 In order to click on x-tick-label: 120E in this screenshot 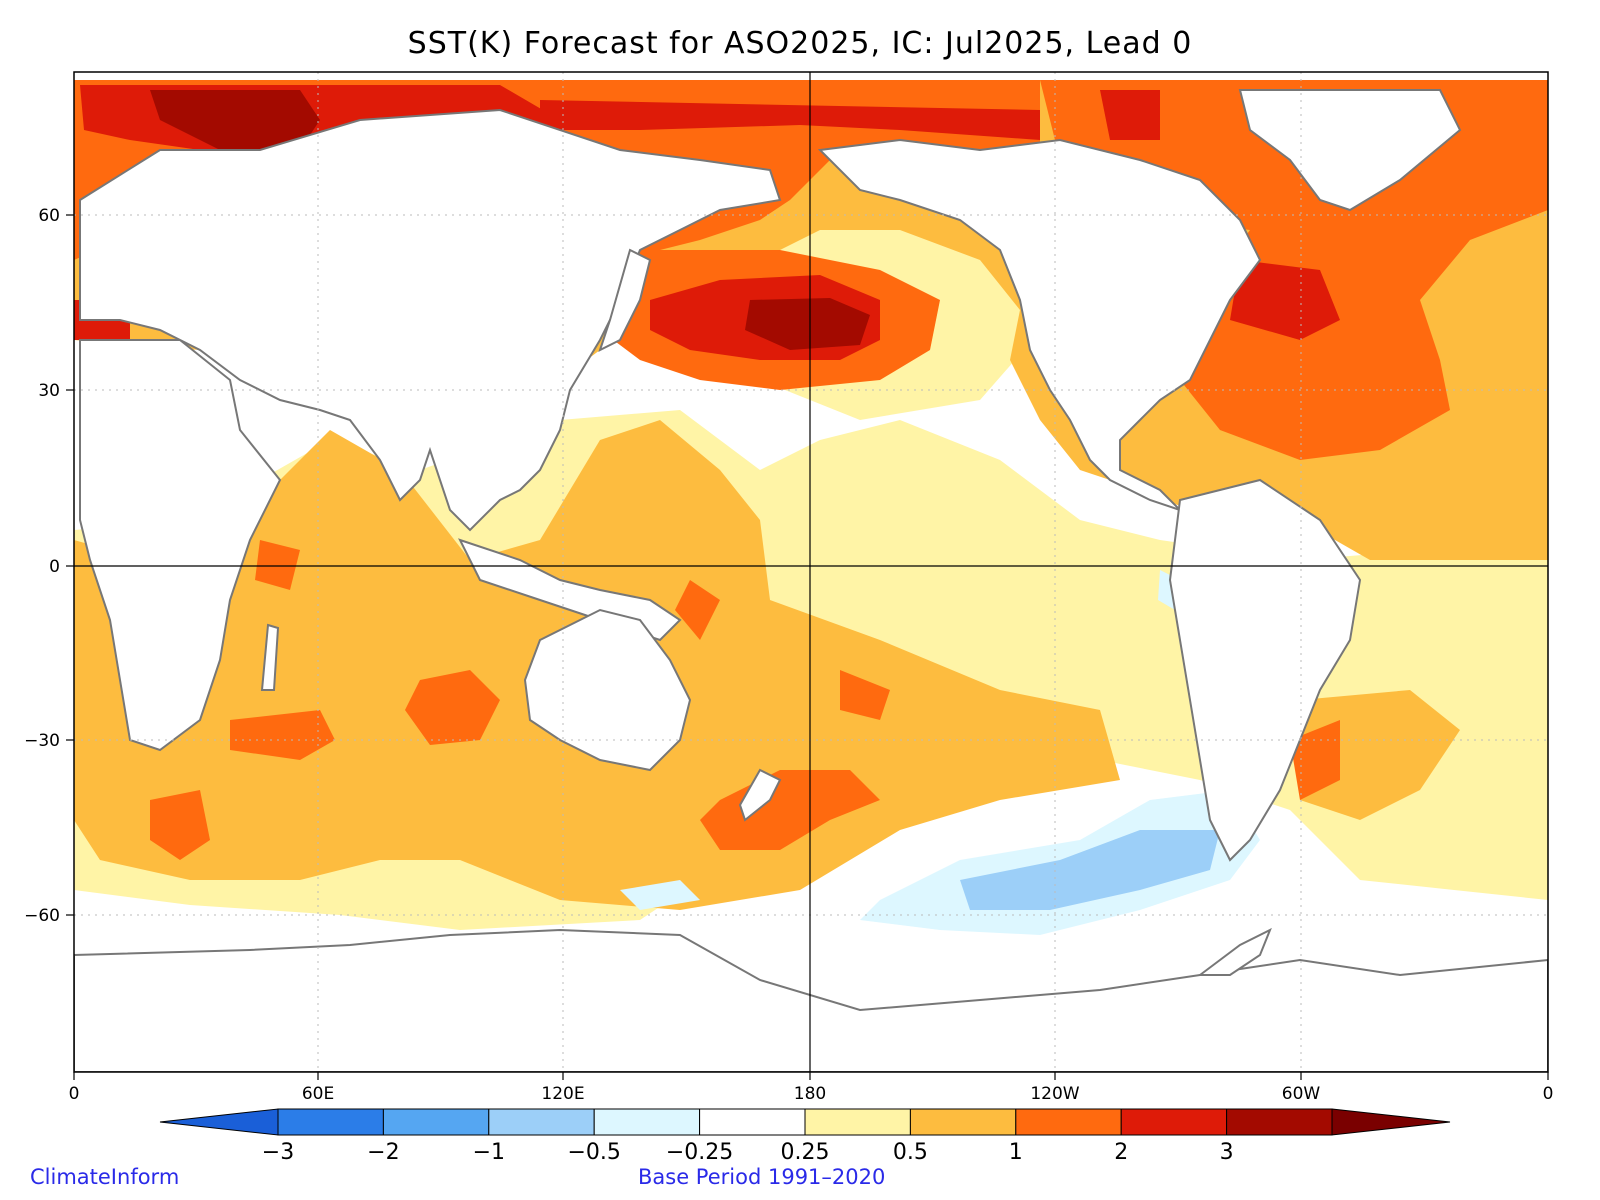, I will do `click(562, 1094)`.